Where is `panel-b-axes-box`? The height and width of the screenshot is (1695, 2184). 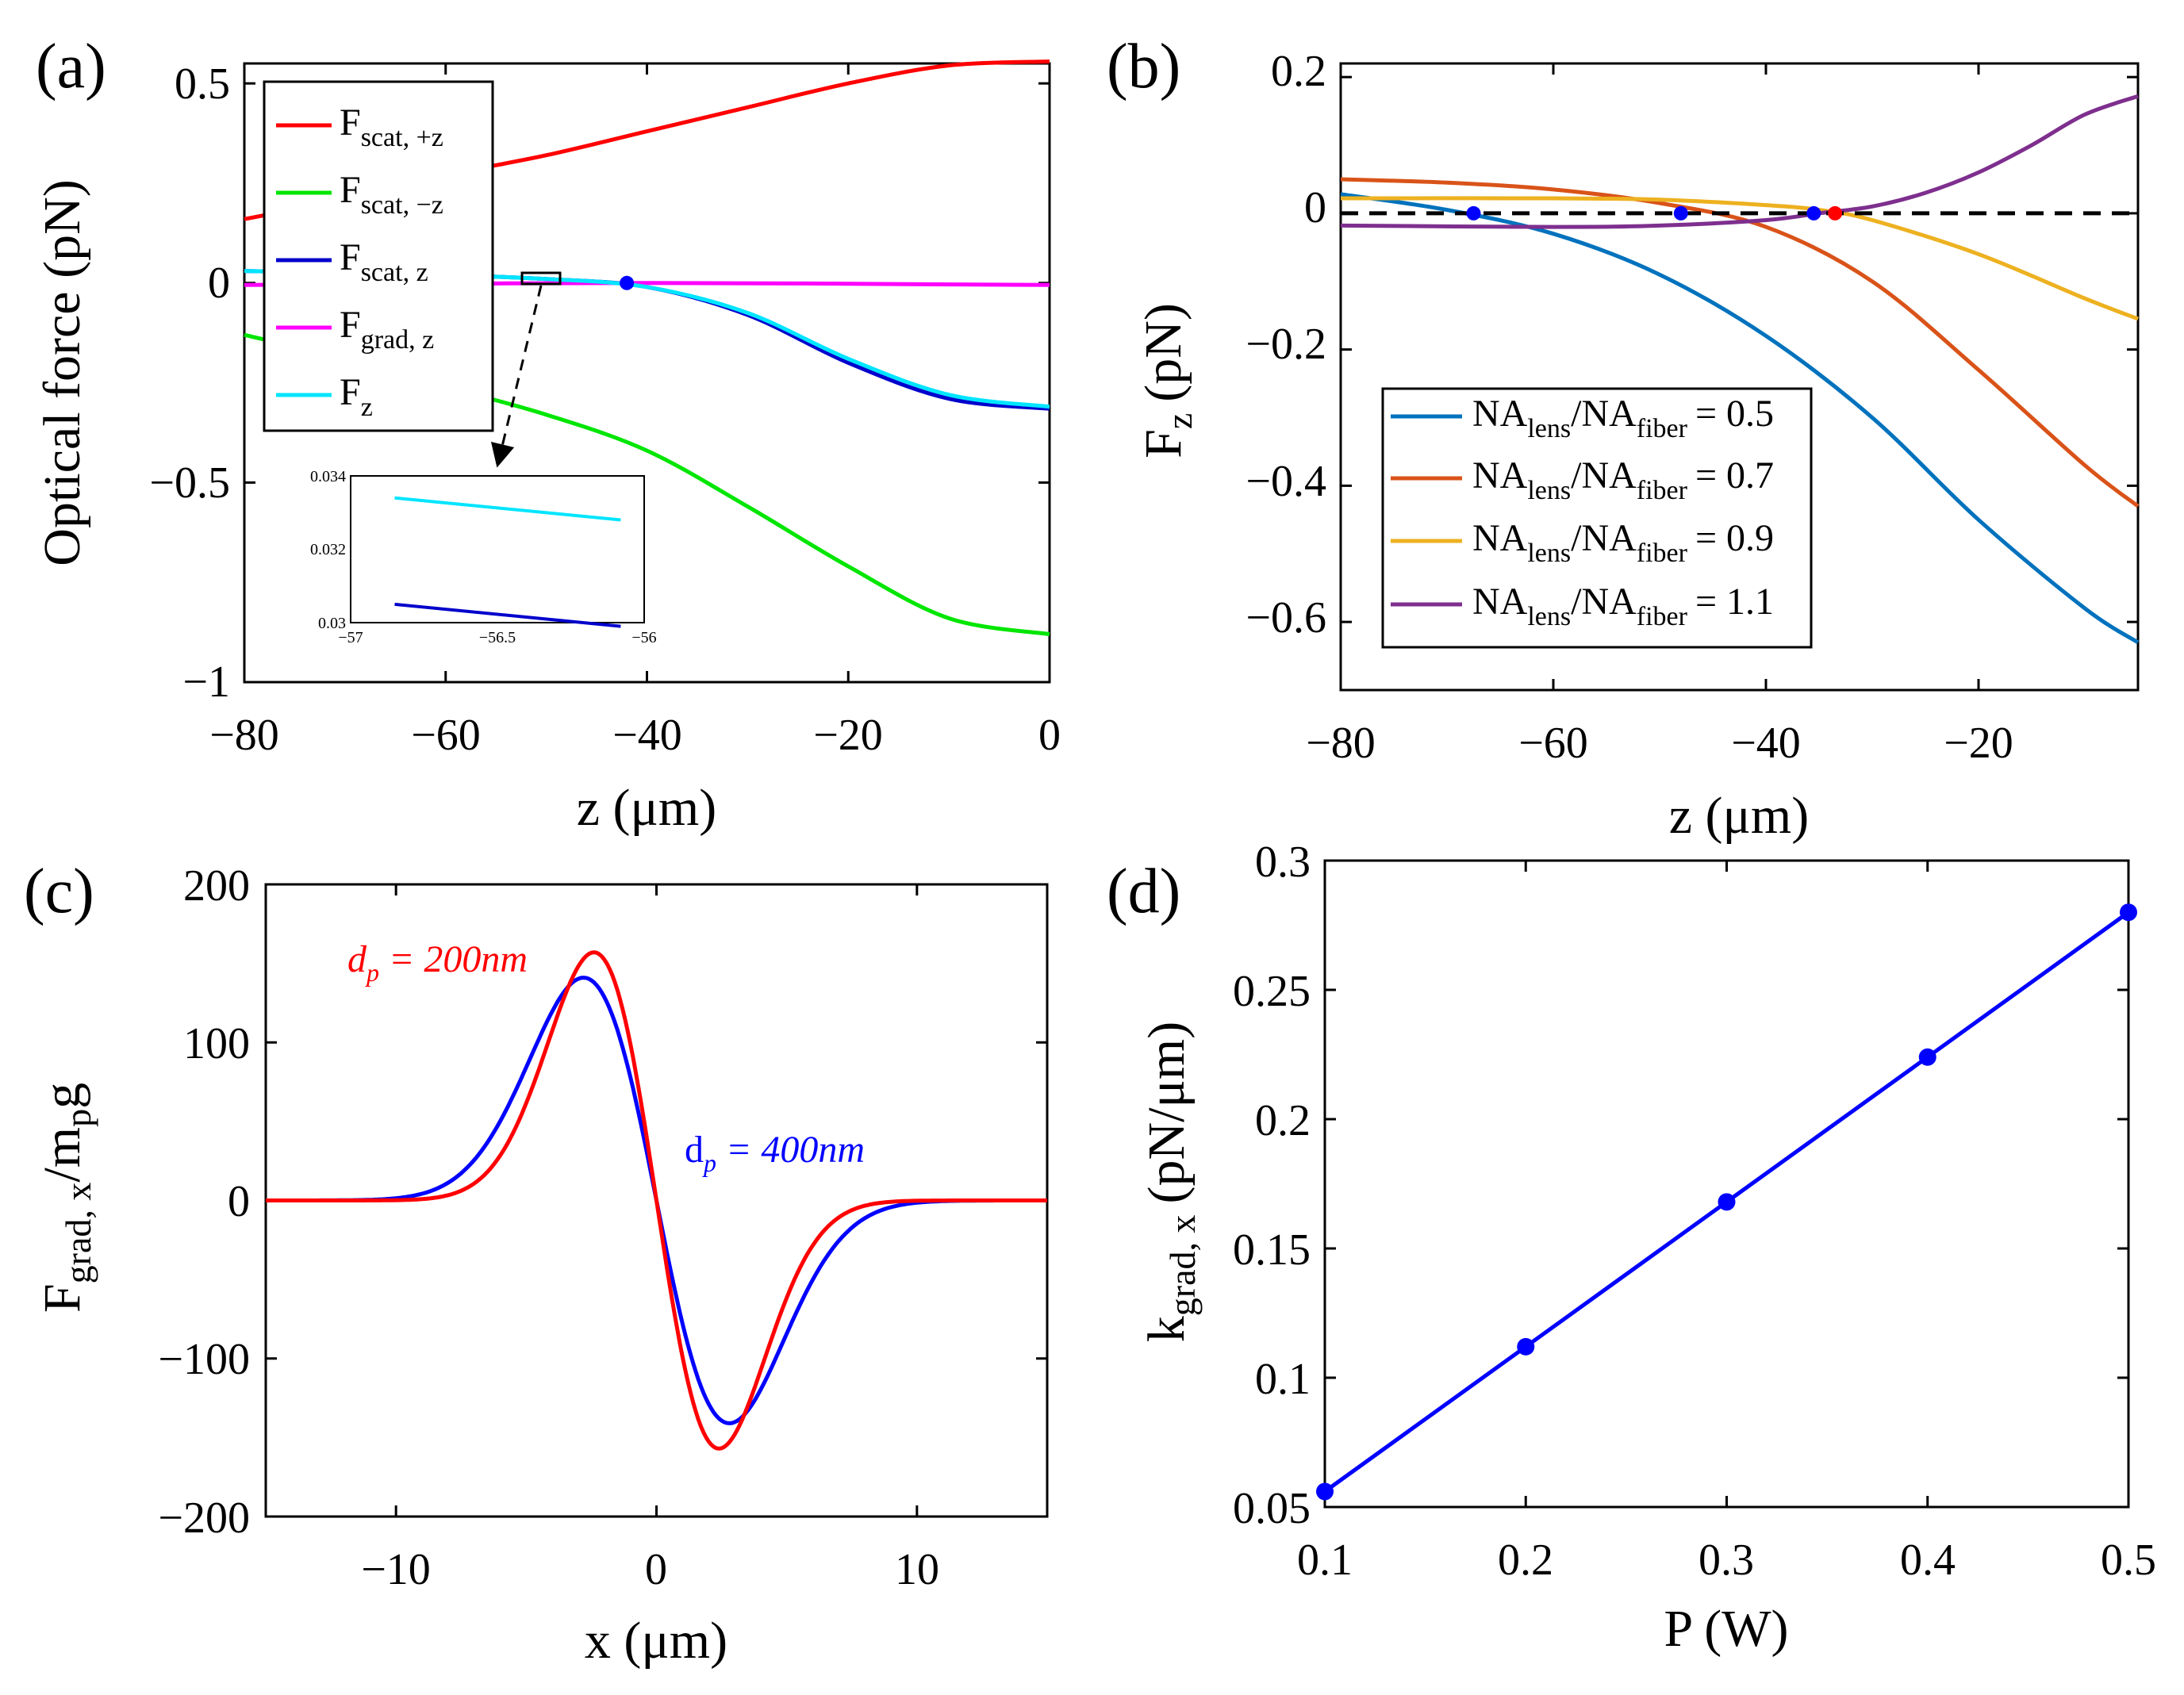 panel-b-axes-box is located at coordinates (1739, 377).